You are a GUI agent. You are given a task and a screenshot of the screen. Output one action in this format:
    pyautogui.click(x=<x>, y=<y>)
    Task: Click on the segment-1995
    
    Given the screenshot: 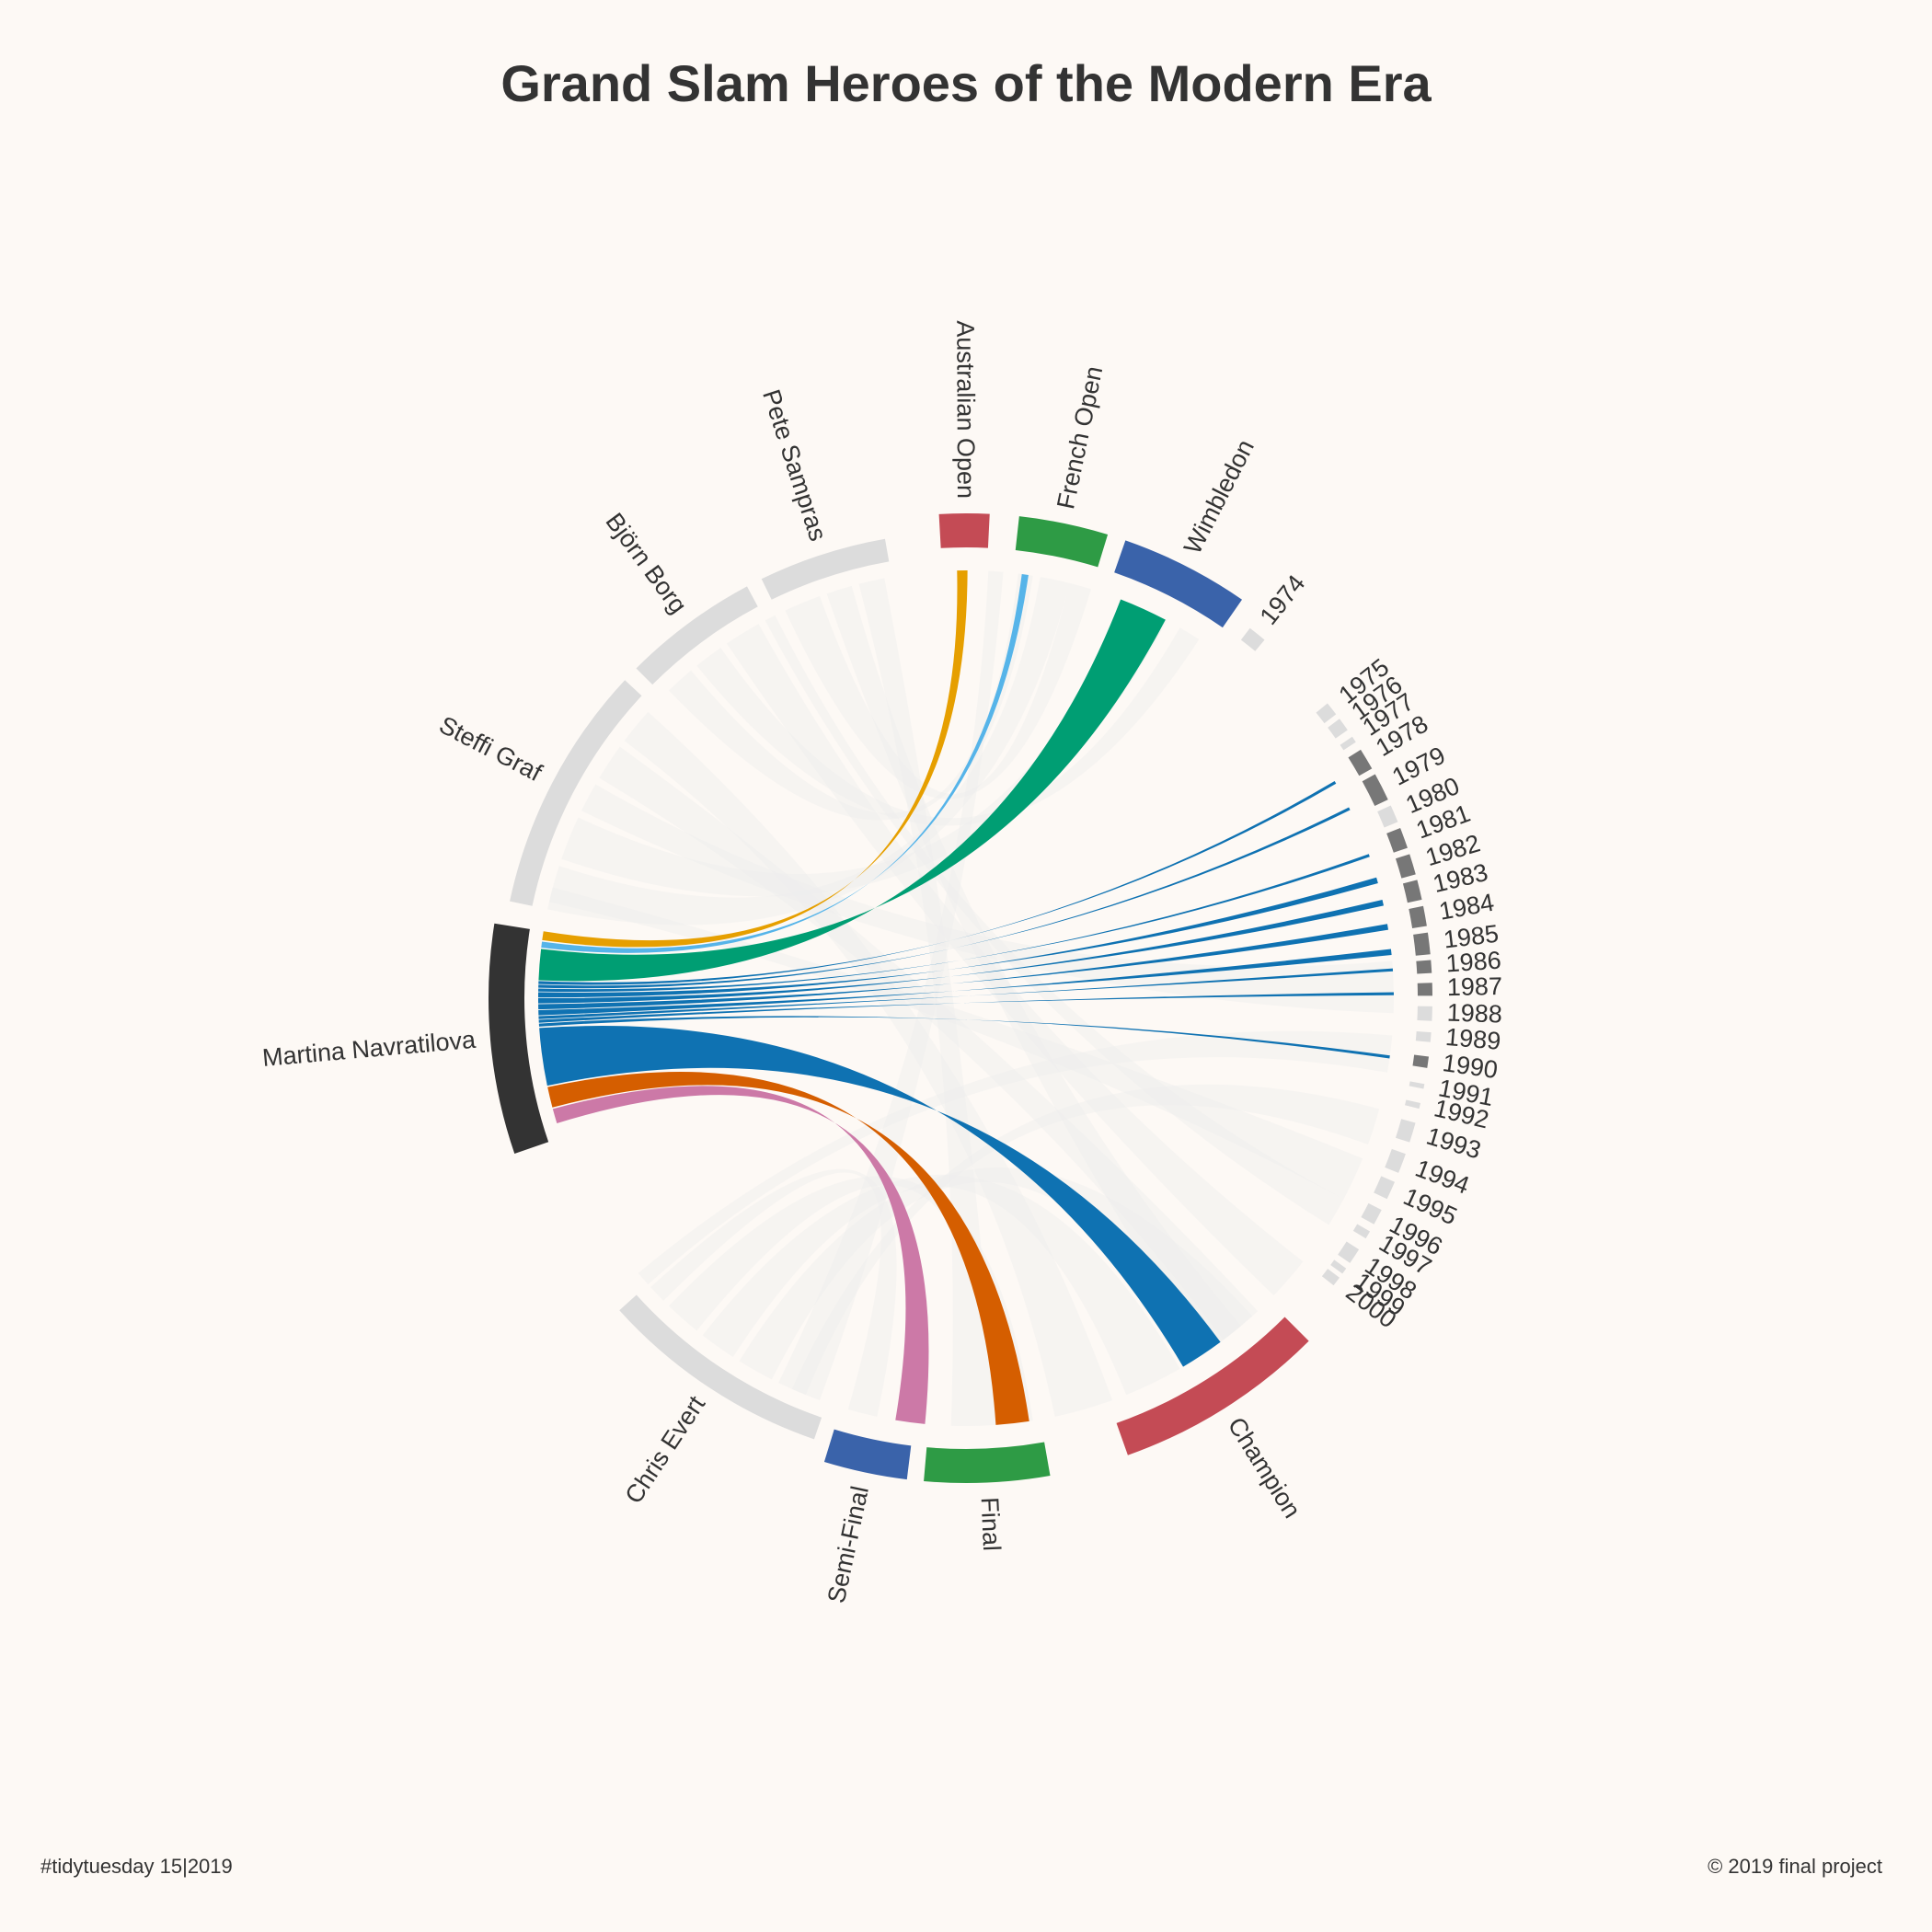 What is the action you would take?
    pyautogui.click(x=1385, y=1188)
    